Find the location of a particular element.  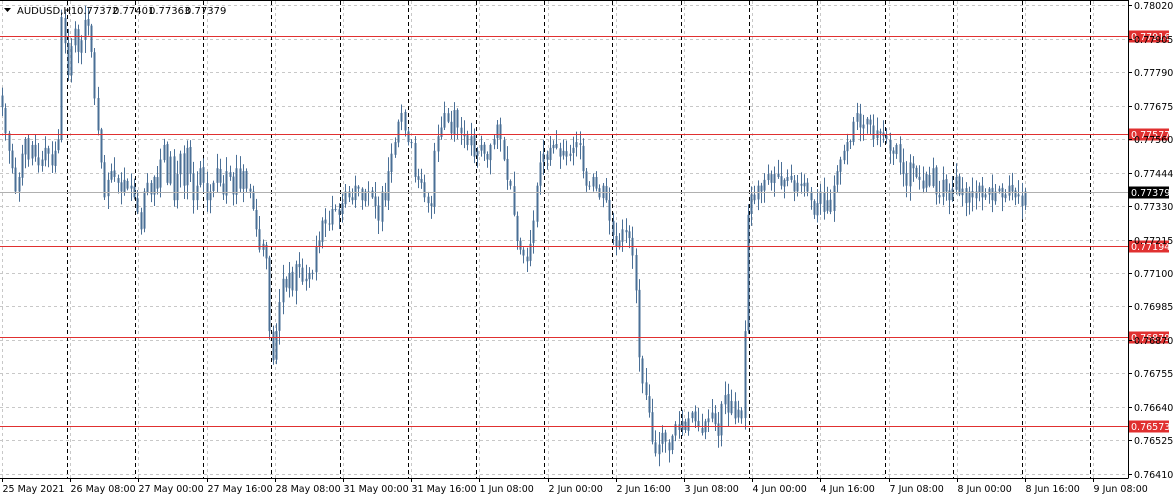

ohlc-open: 0.77372 is located at coordinates (97, 11).